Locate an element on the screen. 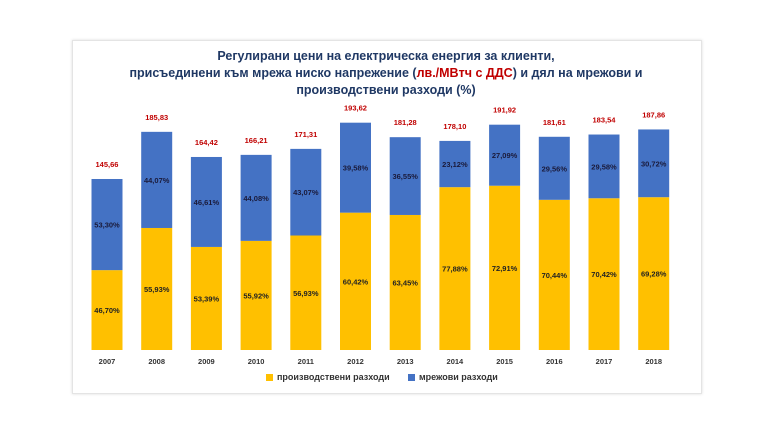 The image size is (768, 432). data-label-production: 63,45% is located at coordinates (405, 282).